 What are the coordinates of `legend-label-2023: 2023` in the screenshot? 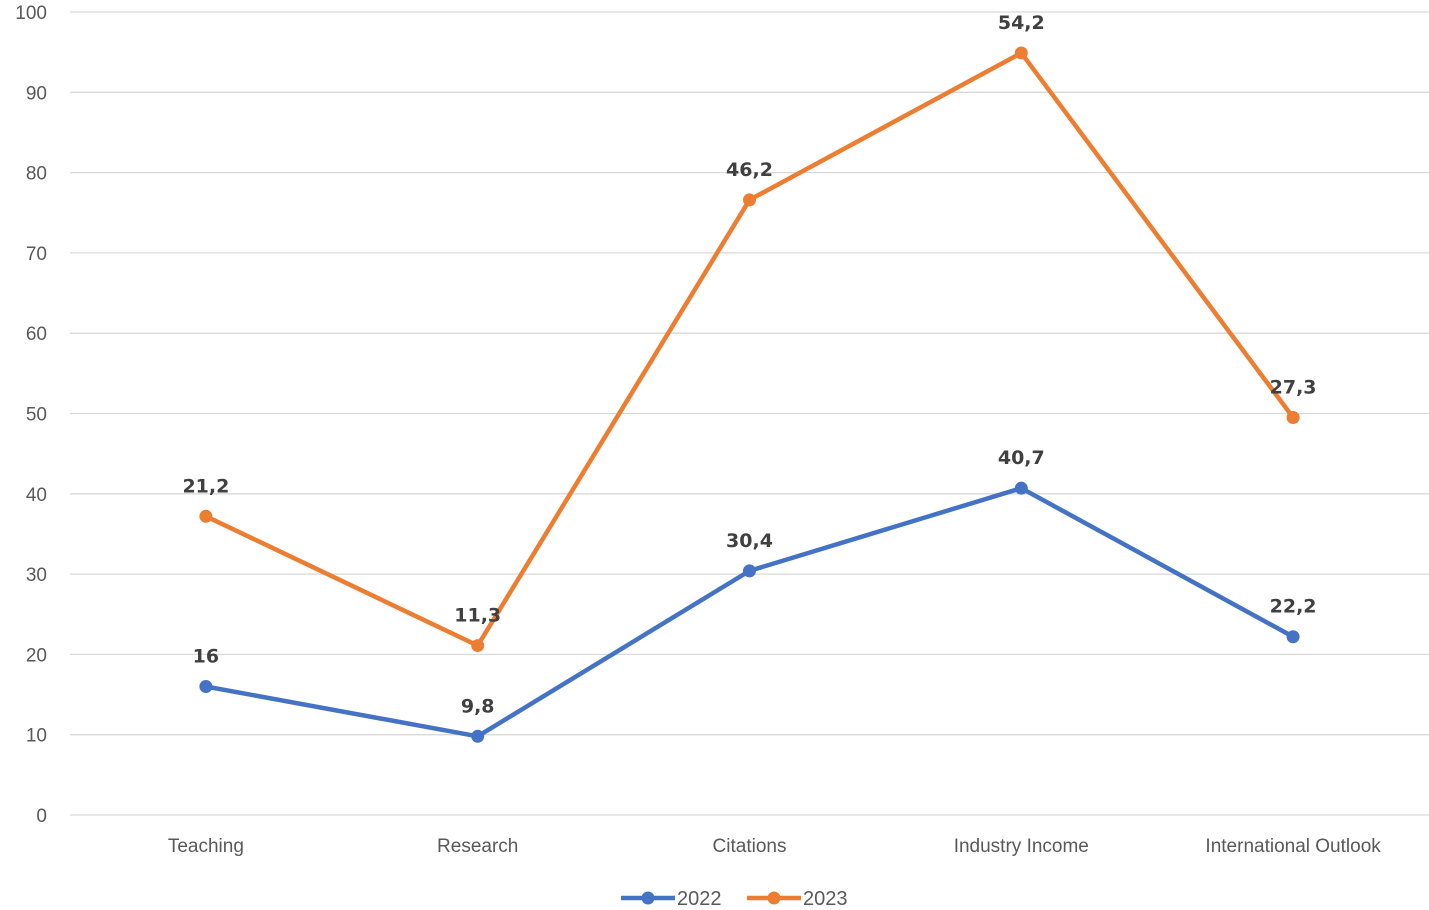 It's located at (825, 899).